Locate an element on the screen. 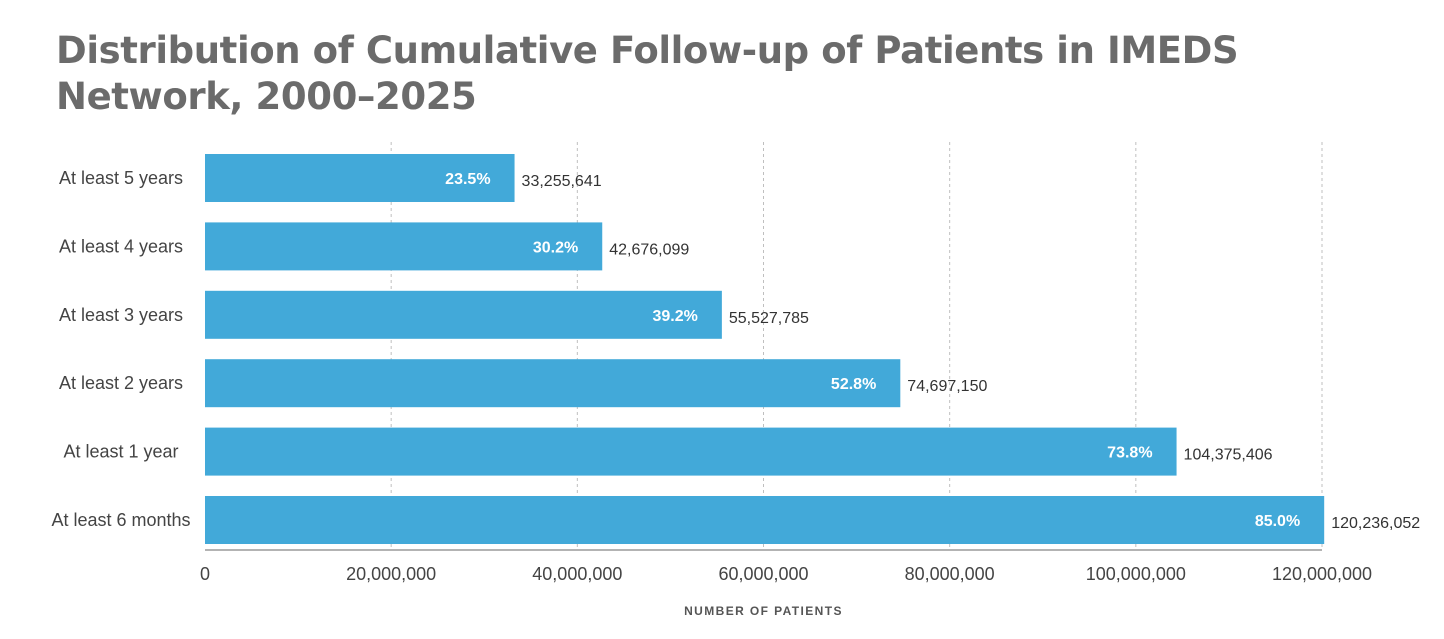 The image size is (1444, 639). percent-label: 85.0% is located at coordinates (1277, 521).